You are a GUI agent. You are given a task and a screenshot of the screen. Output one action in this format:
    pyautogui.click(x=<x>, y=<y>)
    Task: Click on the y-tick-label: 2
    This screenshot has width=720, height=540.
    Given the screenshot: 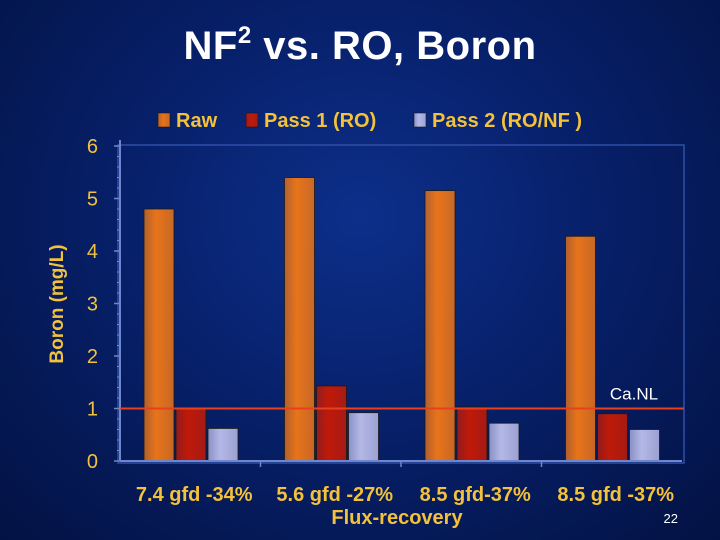 What is the action you would take?
    pyautogui.click(x=92, y=357)
    